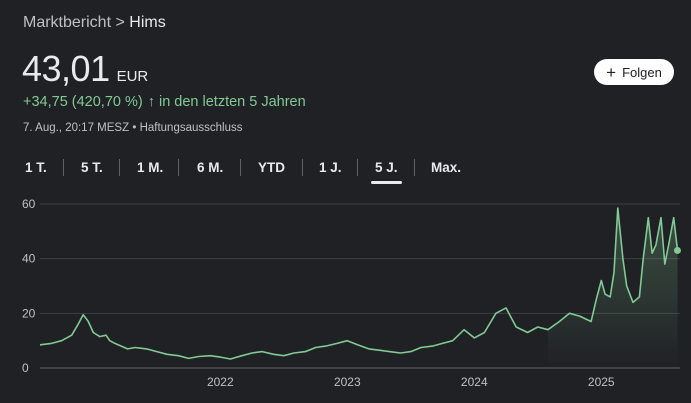 The width and height of the screenshot is (691, 403). I want to click on tab-ytd: YTD, so click(271, 167).